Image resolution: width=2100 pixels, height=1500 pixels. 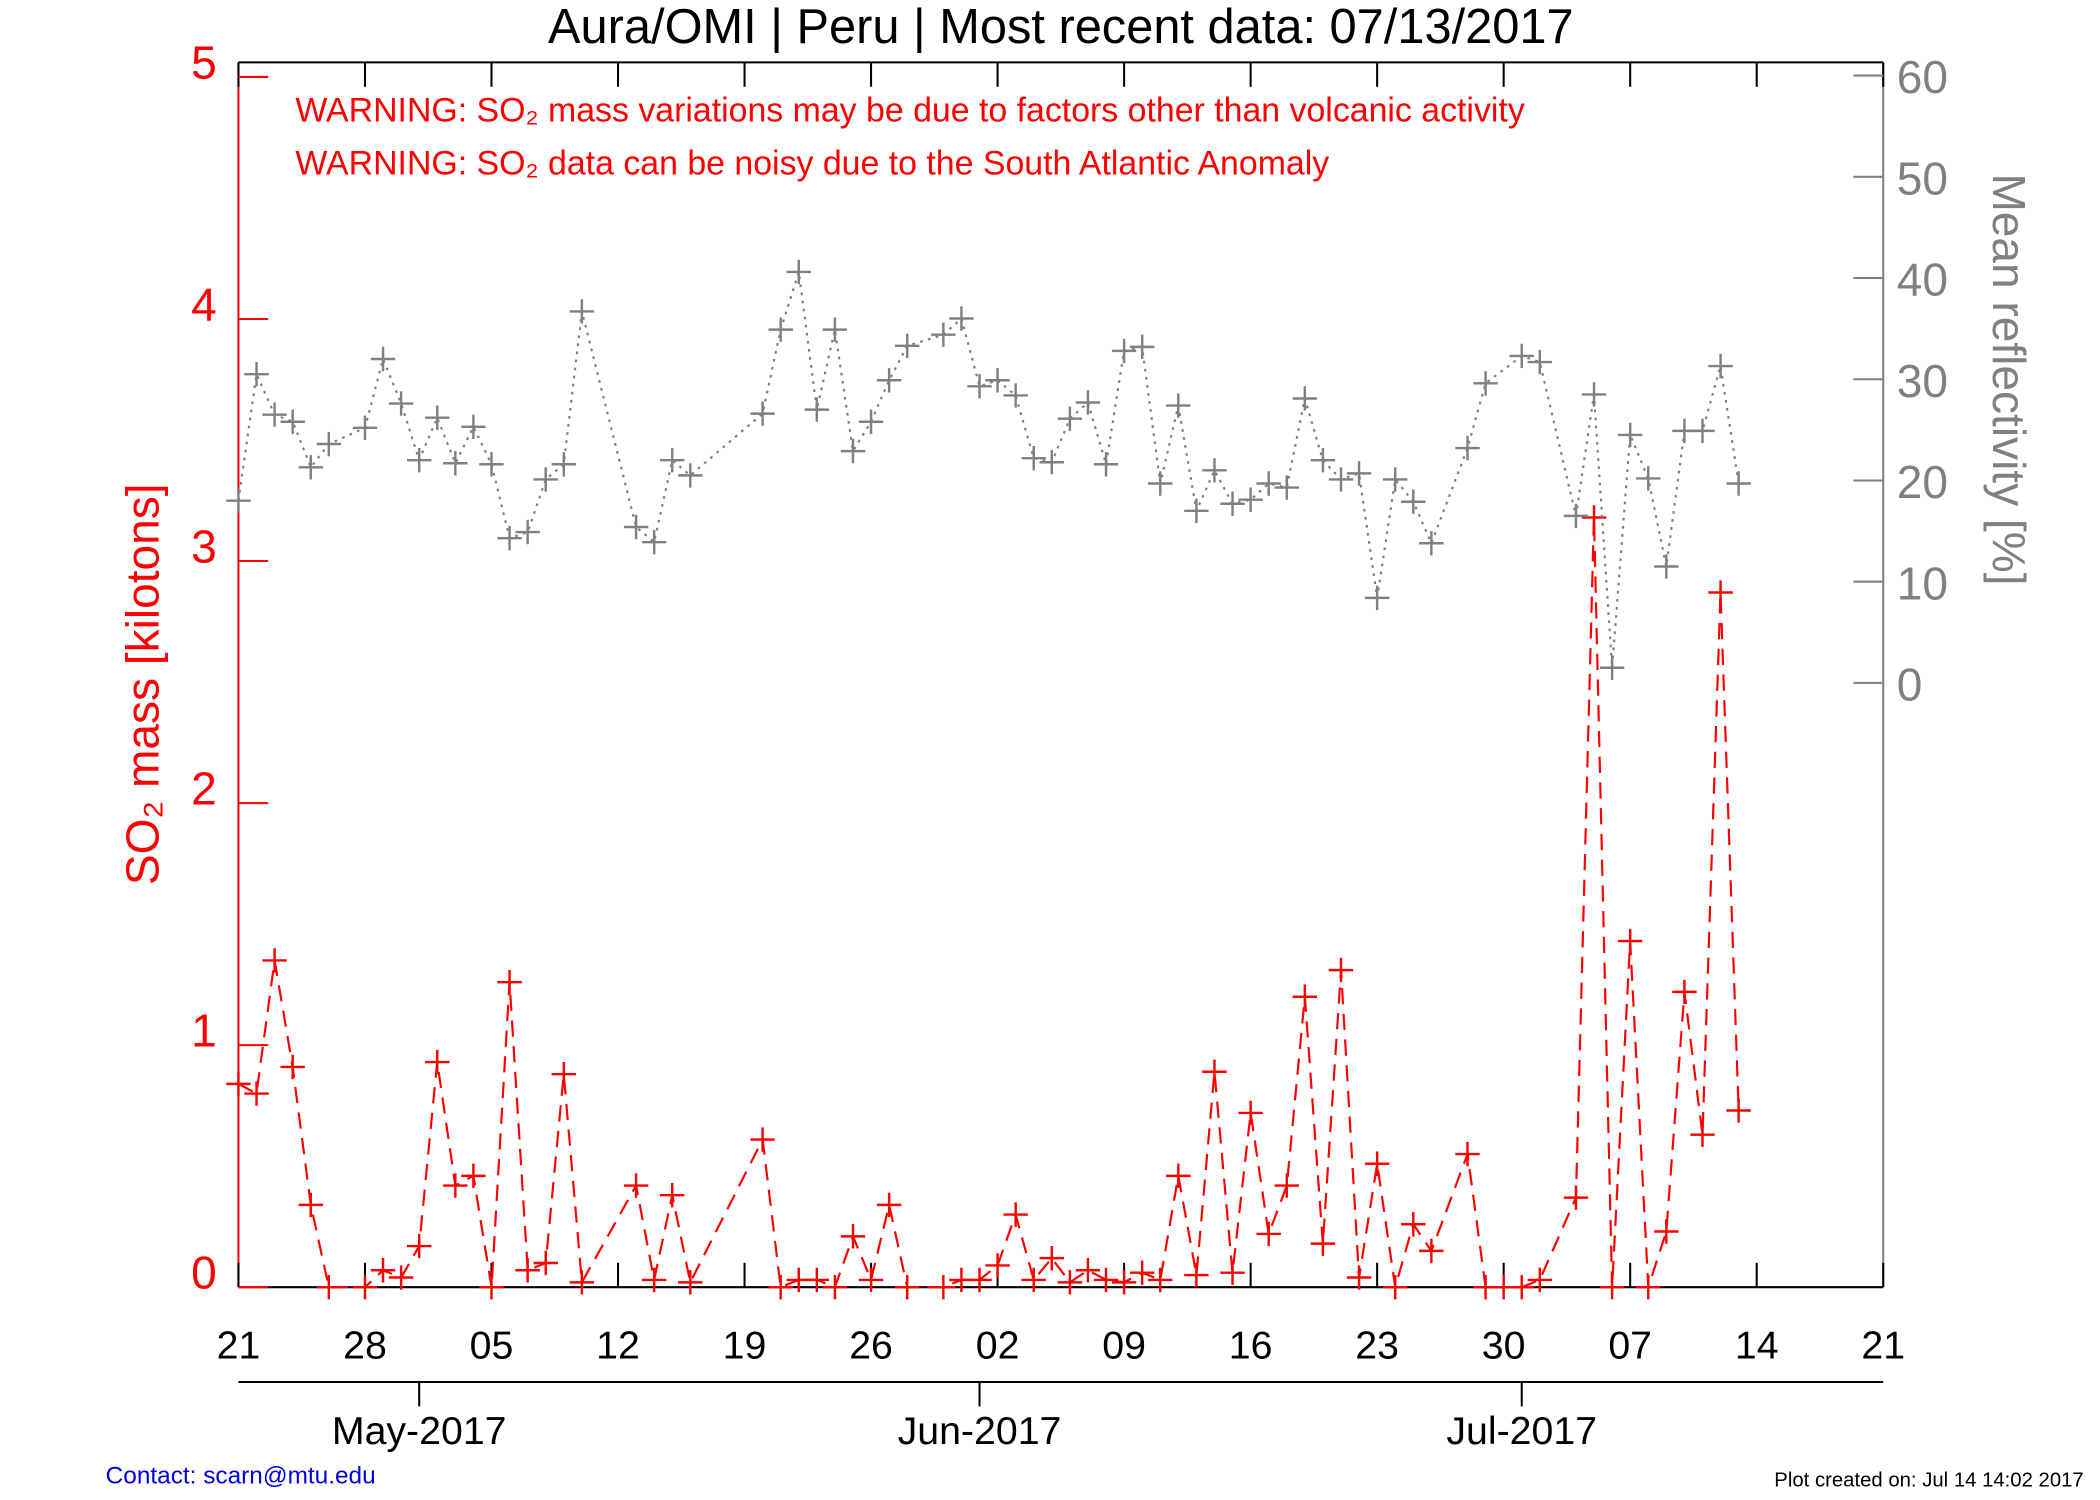 I want to click on y2-tick-label: 50, so click(x=1922, y=178).